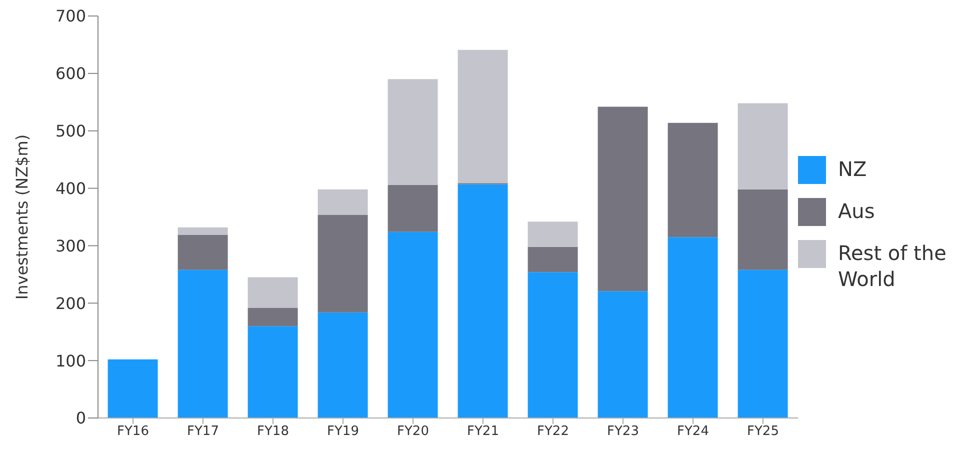 This screenshot has height=457, width=966. What do you see at coordinates (763, 432) in the screenshot?
I see `x-tick-label: FY25` at bounding box center [763, 432].